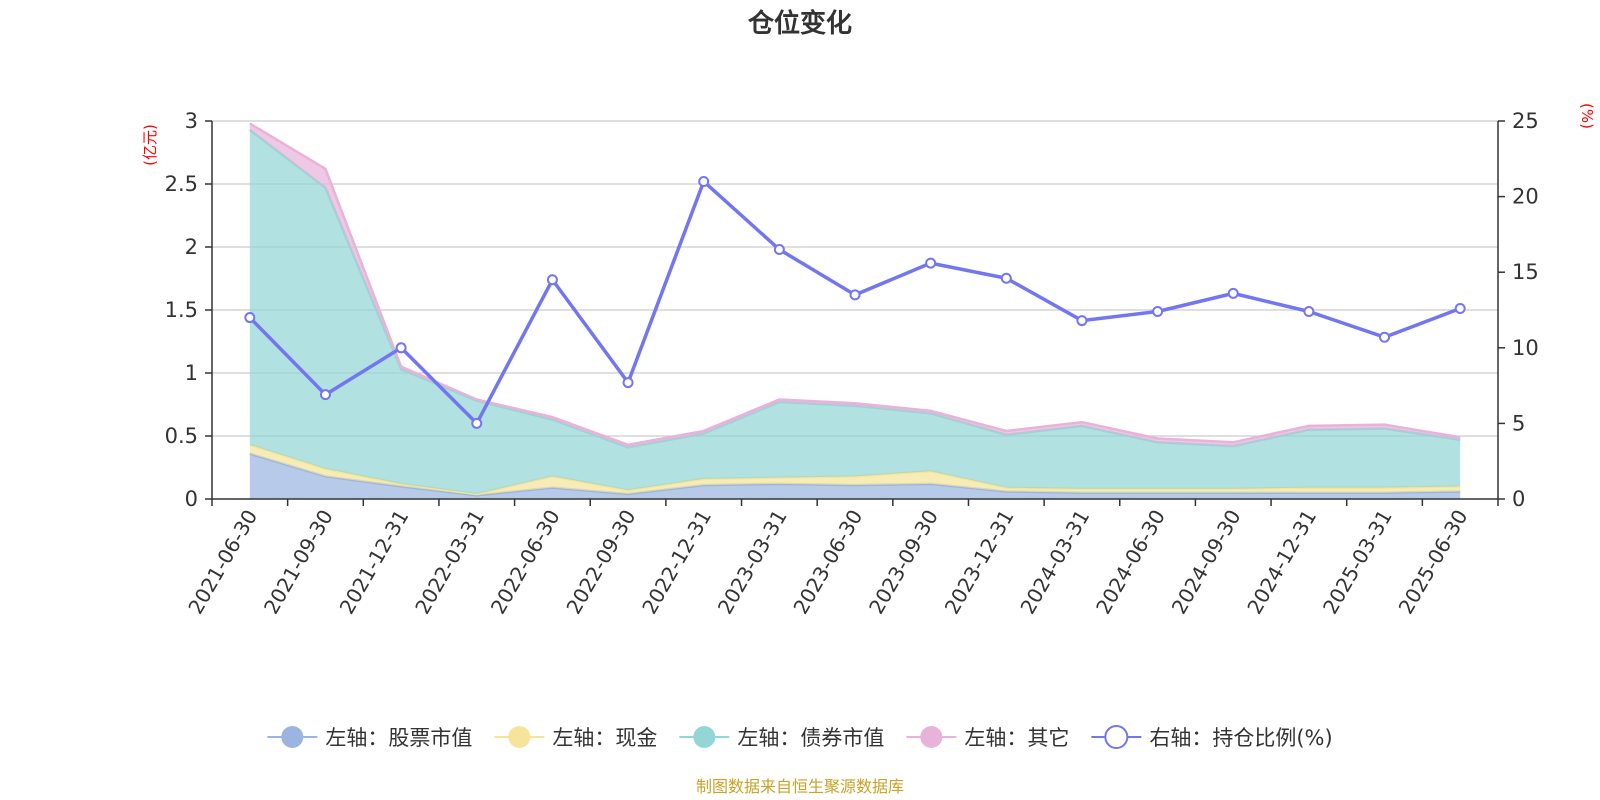 The width and height of the screenshot is (1600, 800). Describe the element at coordinates (191, 499) in the screenshot. I see `left-tick-label: 0` at that location.